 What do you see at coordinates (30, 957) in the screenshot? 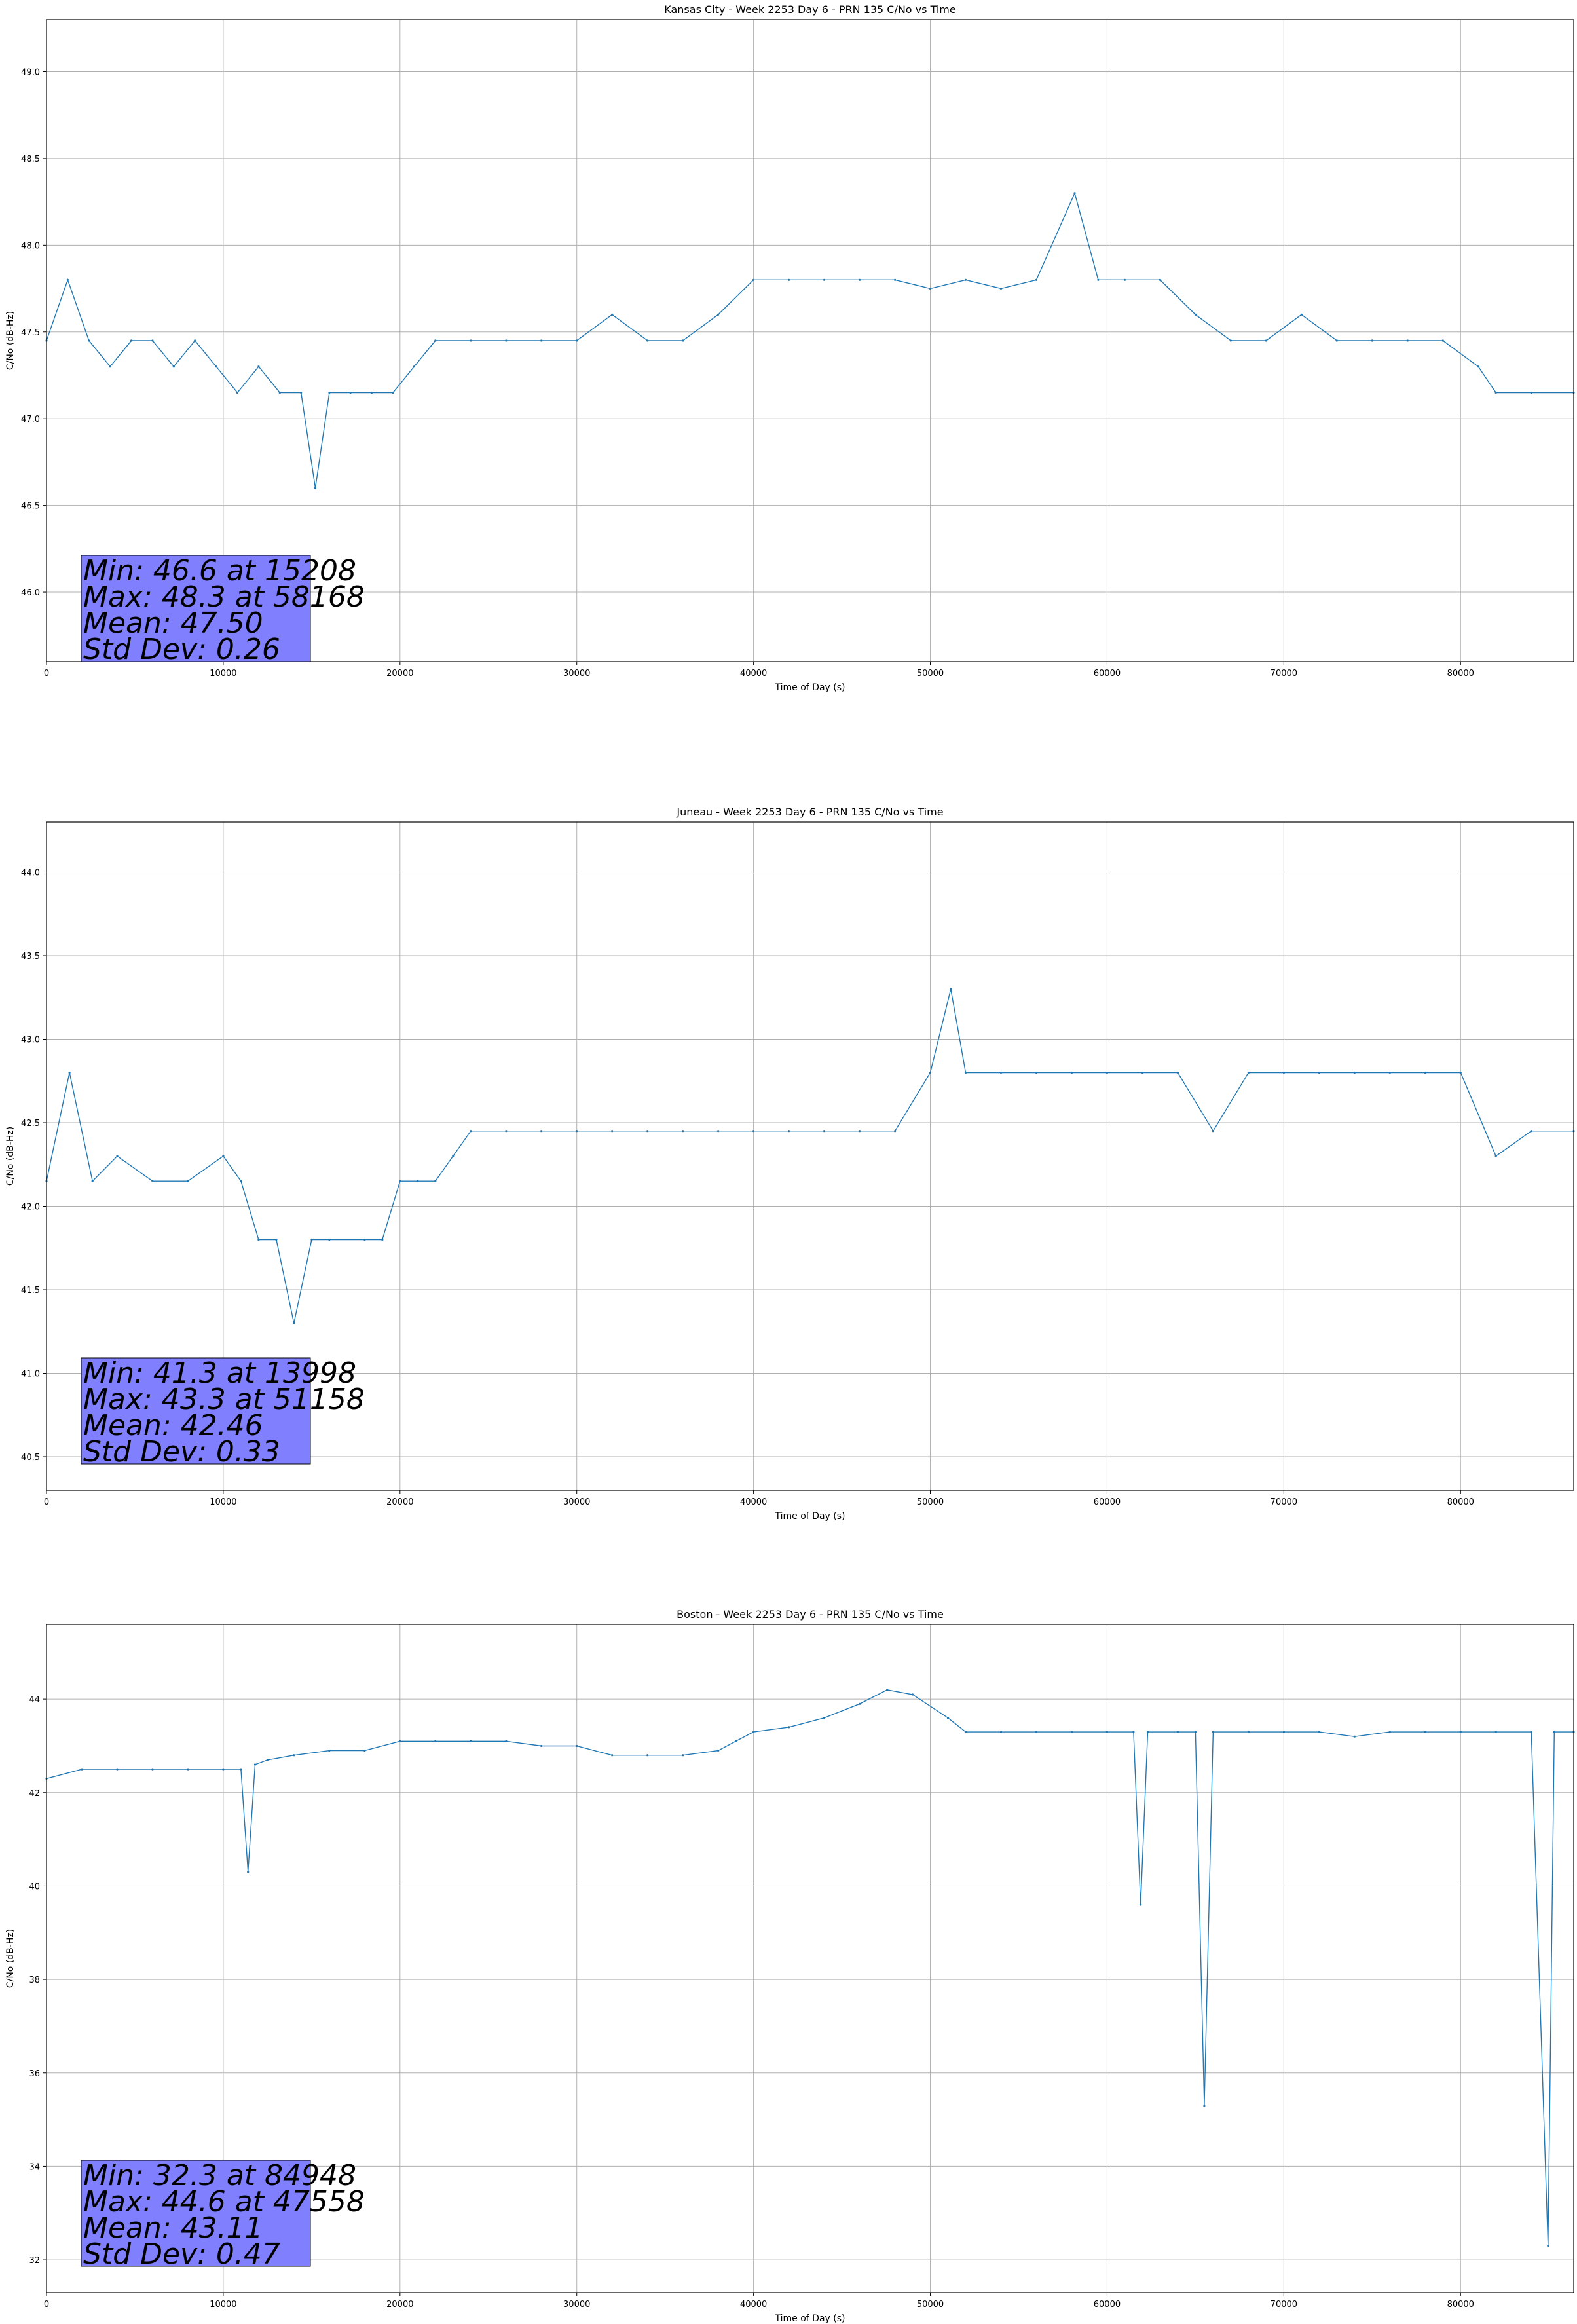
I see `y-tick-label: 43.5` at bounding box center [30, 957].